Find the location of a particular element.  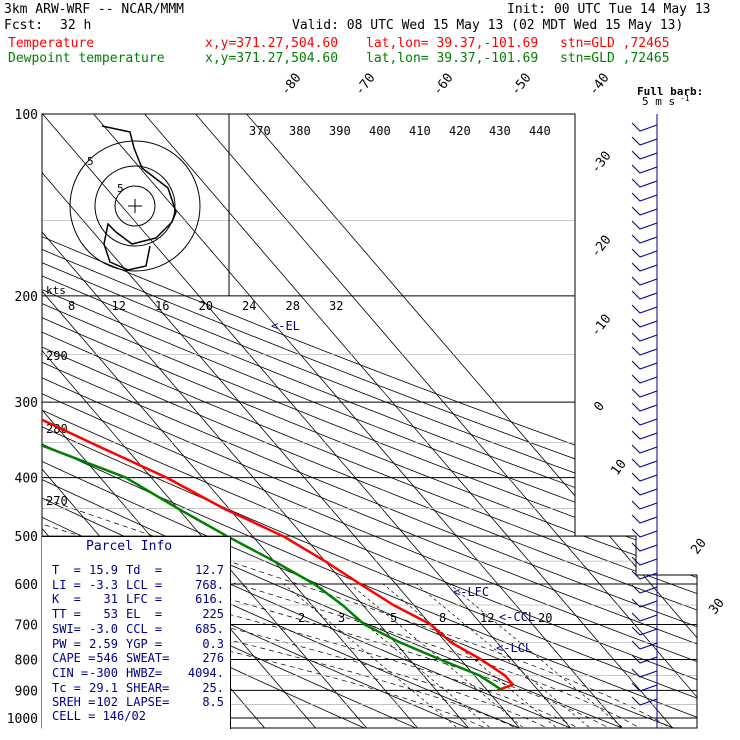

parcel-info-cell-value: LFC = is located at coordinates (144, 599).